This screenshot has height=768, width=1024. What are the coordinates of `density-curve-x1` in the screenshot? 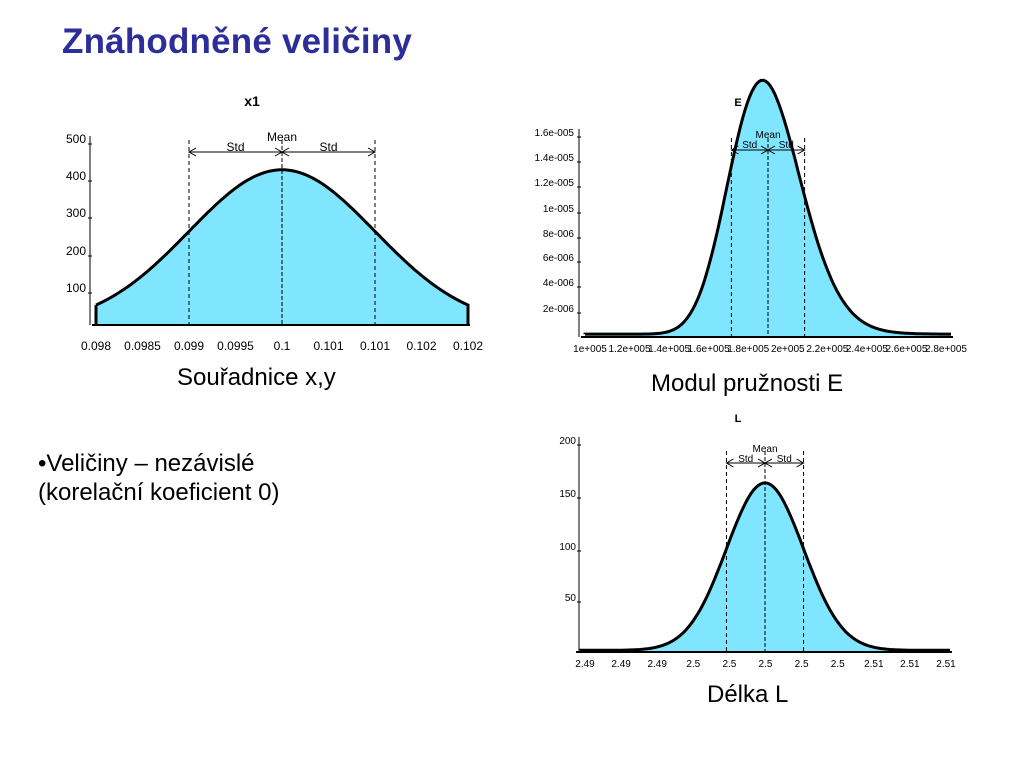 It's located at (282, 246).